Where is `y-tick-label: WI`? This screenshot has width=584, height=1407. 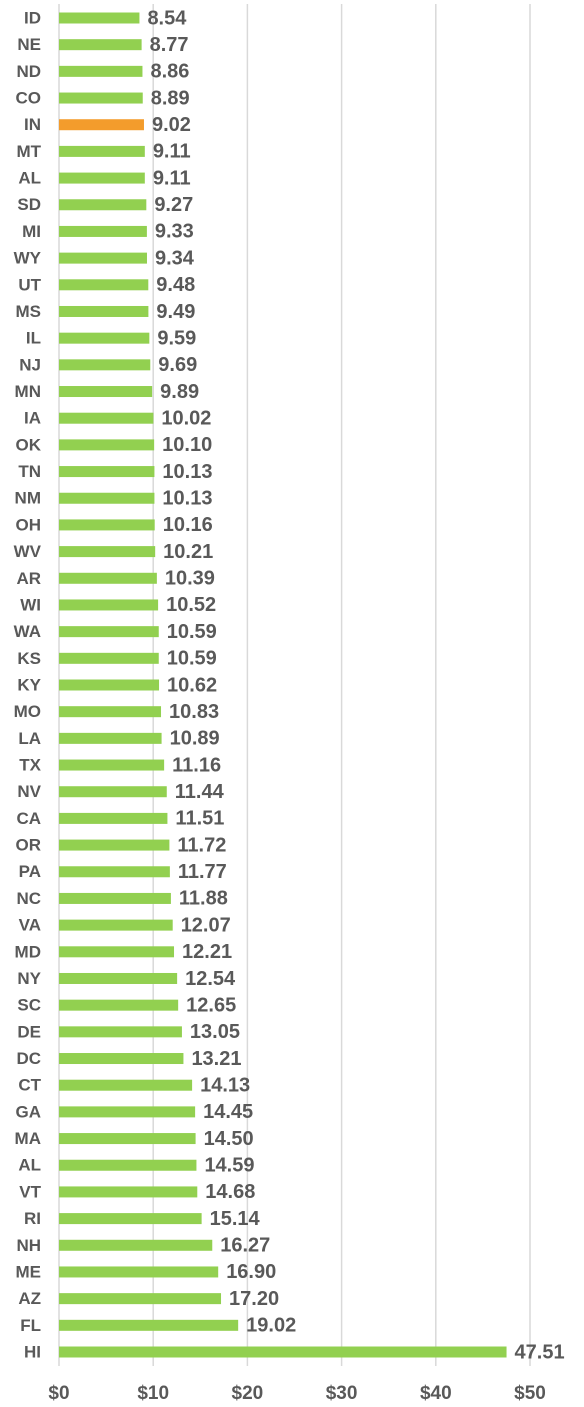
y-tick-label: WI is located at coordinates (30, 604).